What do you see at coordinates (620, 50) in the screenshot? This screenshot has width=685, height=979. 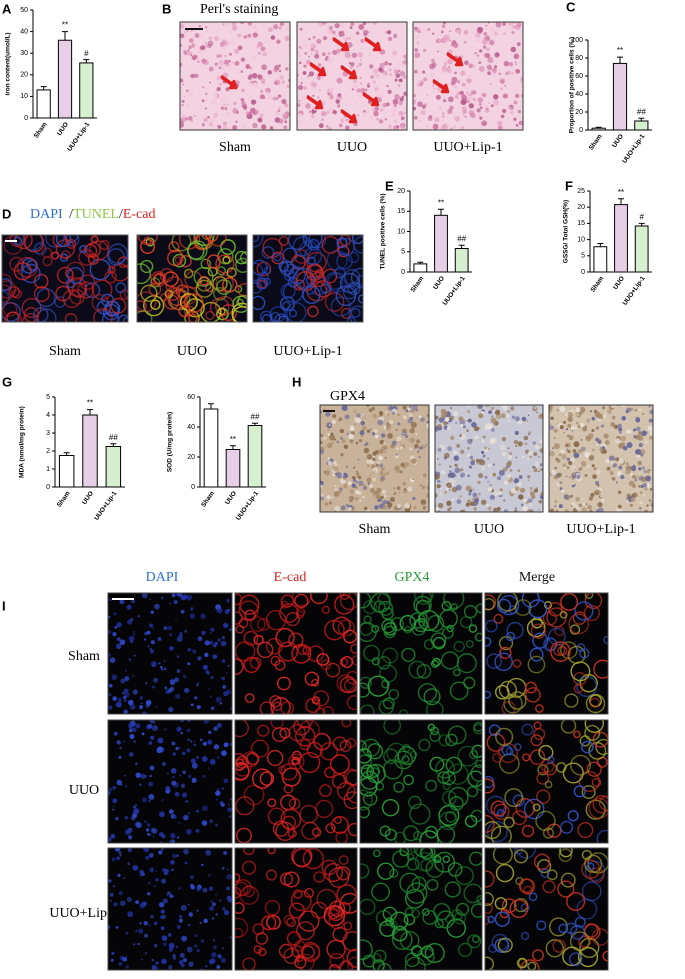 I see `annotation: **` at bounding box center [620, 50].